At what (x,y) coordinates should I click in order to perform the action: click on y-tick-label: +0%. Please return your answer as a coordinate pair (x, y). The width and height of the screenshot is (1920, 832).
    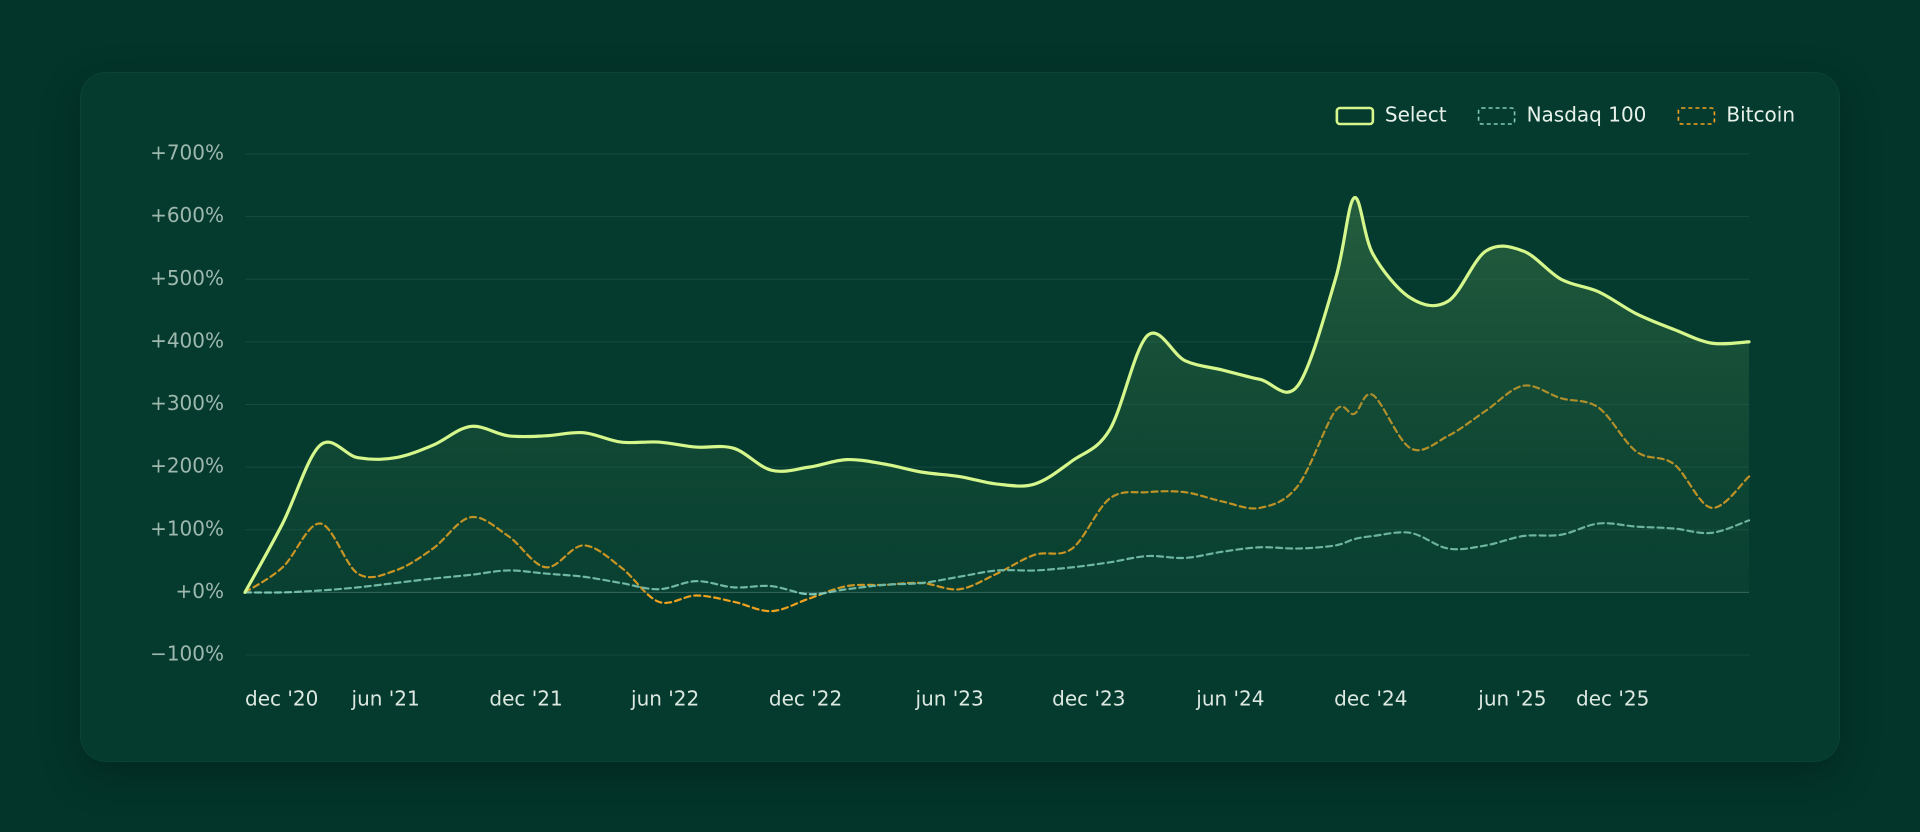
    Looking at the image, I should click on (200, 591).